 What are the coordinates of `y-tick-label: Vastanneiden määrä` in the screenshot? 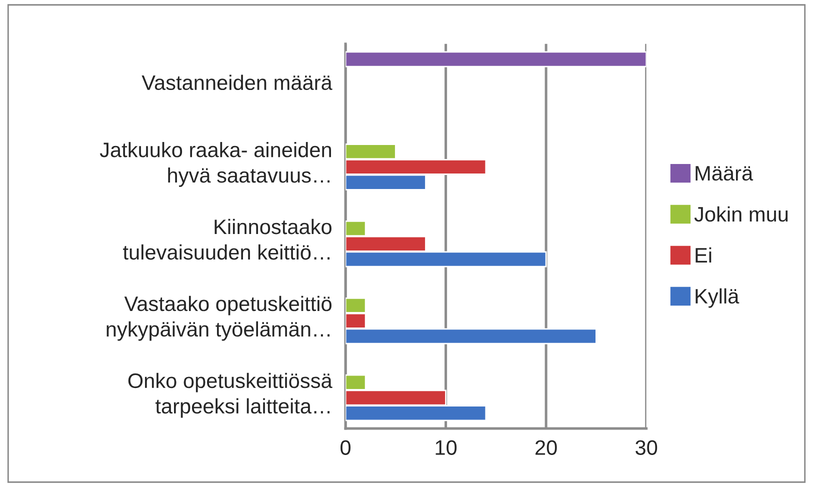 It's located at (237, 82).